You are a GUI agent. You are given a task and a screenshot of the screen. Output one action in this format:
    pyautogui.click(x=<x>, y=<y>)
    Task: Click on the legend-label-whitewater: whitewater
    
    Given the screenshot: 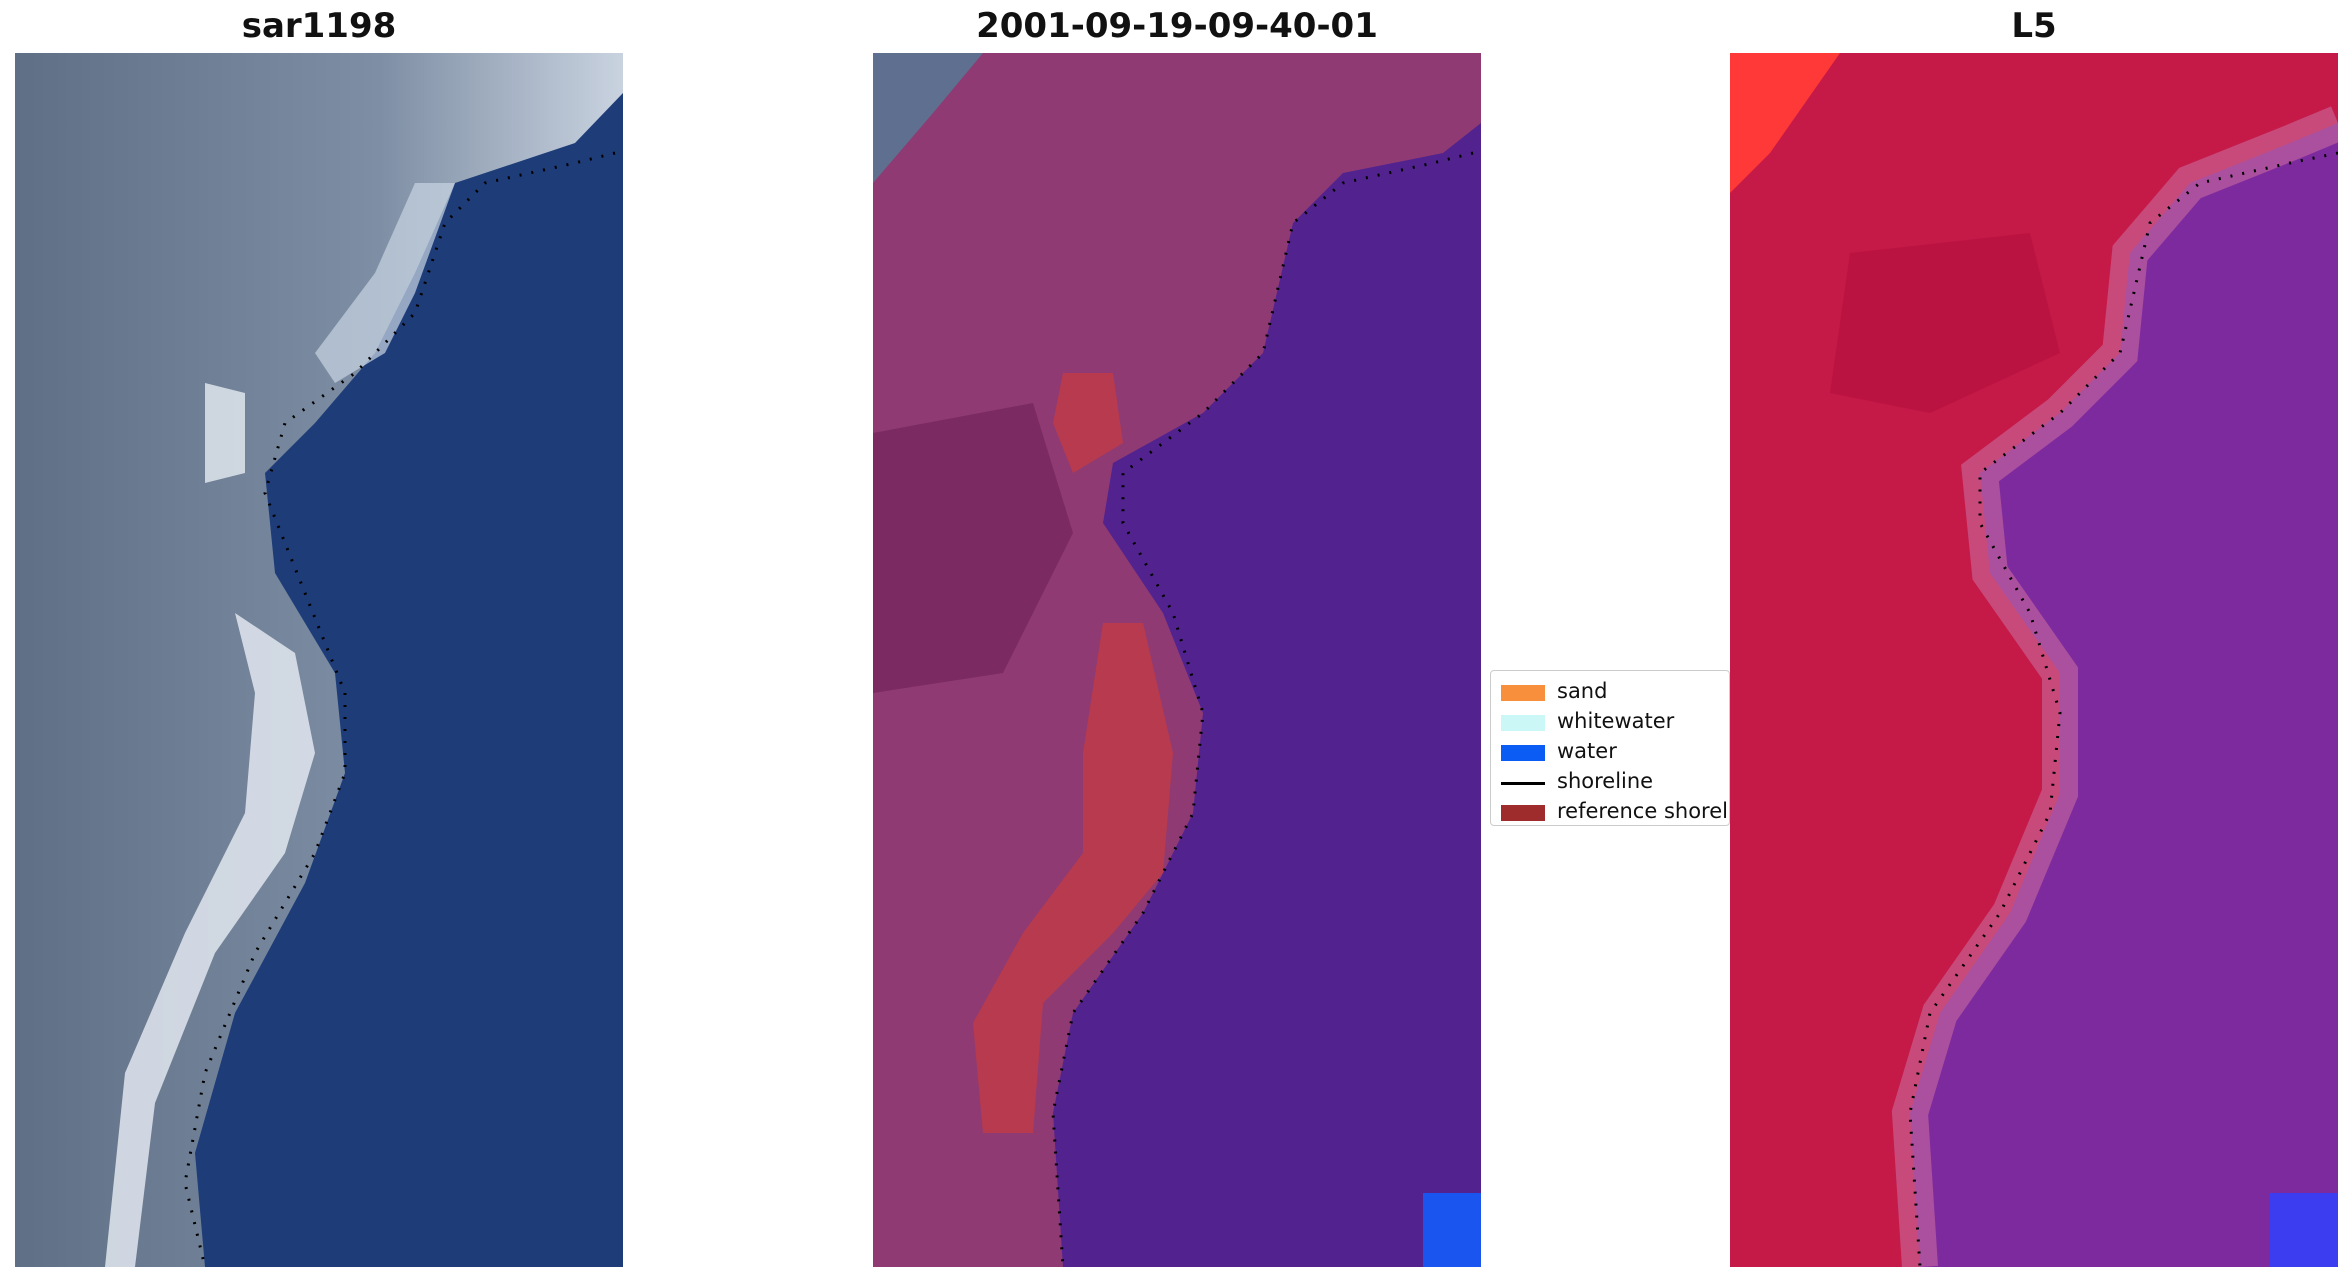 What is the action you would take?
    pyautogui.click(x=1616, y=721)
    